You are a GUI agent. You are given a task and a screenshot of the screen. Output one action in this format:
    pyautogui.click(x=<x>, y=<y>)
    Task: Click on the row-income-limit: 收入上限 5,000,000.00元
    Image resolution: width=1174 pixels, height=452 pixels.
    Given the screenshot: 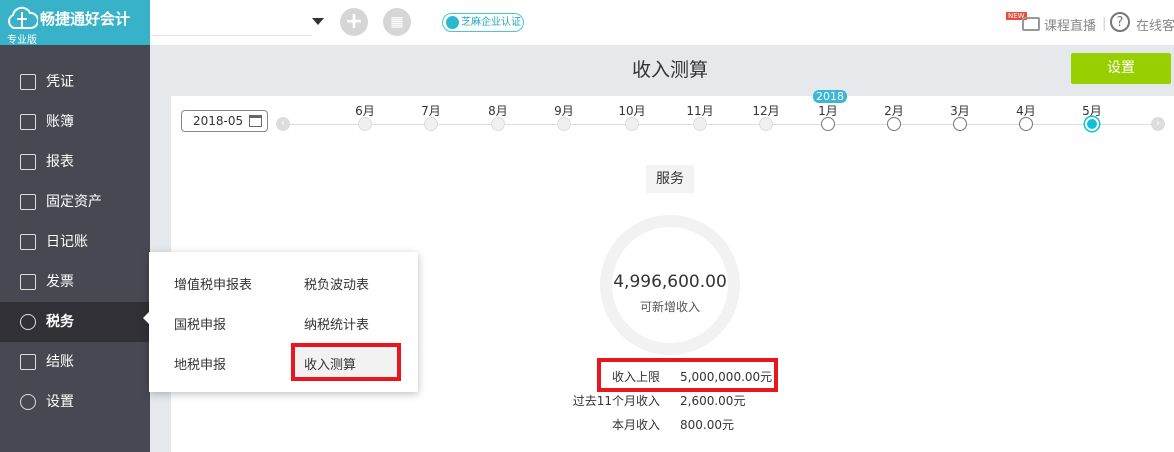 What is the action you would take?
    pyautogui.click(x=690, y=377)
    